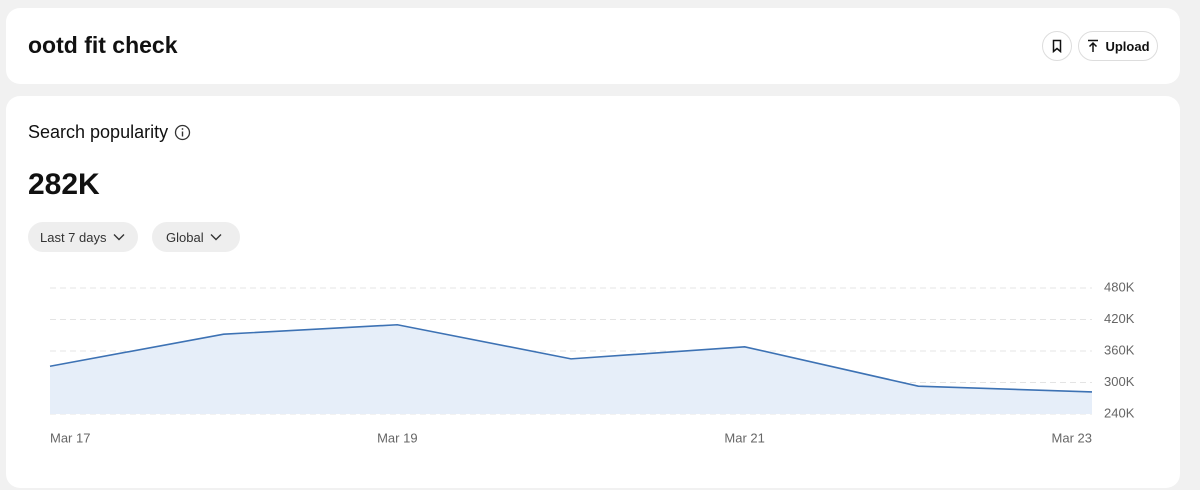 This screenshot has height=490, width=1200. What do you see at coordinates (1127, 46) in the screenshot?
I see `upload-label: Upload` at bounding box center [1127, 46].